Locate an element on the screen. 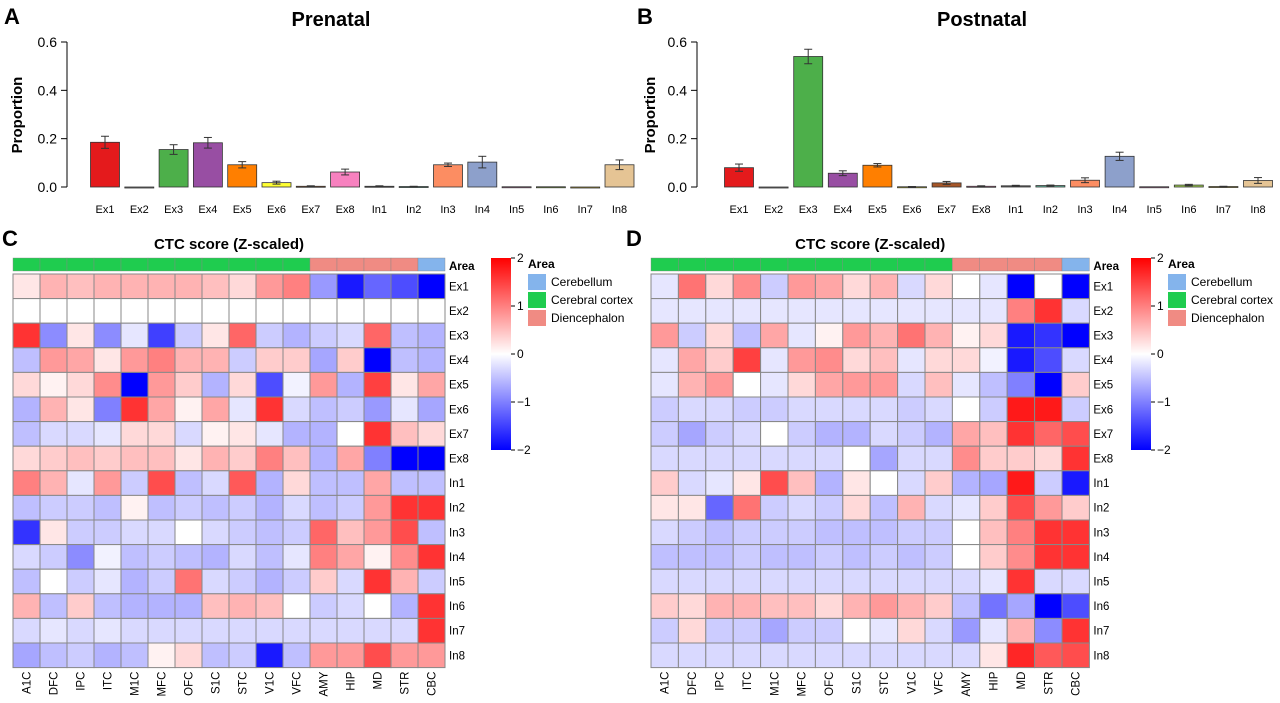 The height and width of the screenshot is (703, 1280). y-tick-label: 0.2 is located at coordinates (48, 139).